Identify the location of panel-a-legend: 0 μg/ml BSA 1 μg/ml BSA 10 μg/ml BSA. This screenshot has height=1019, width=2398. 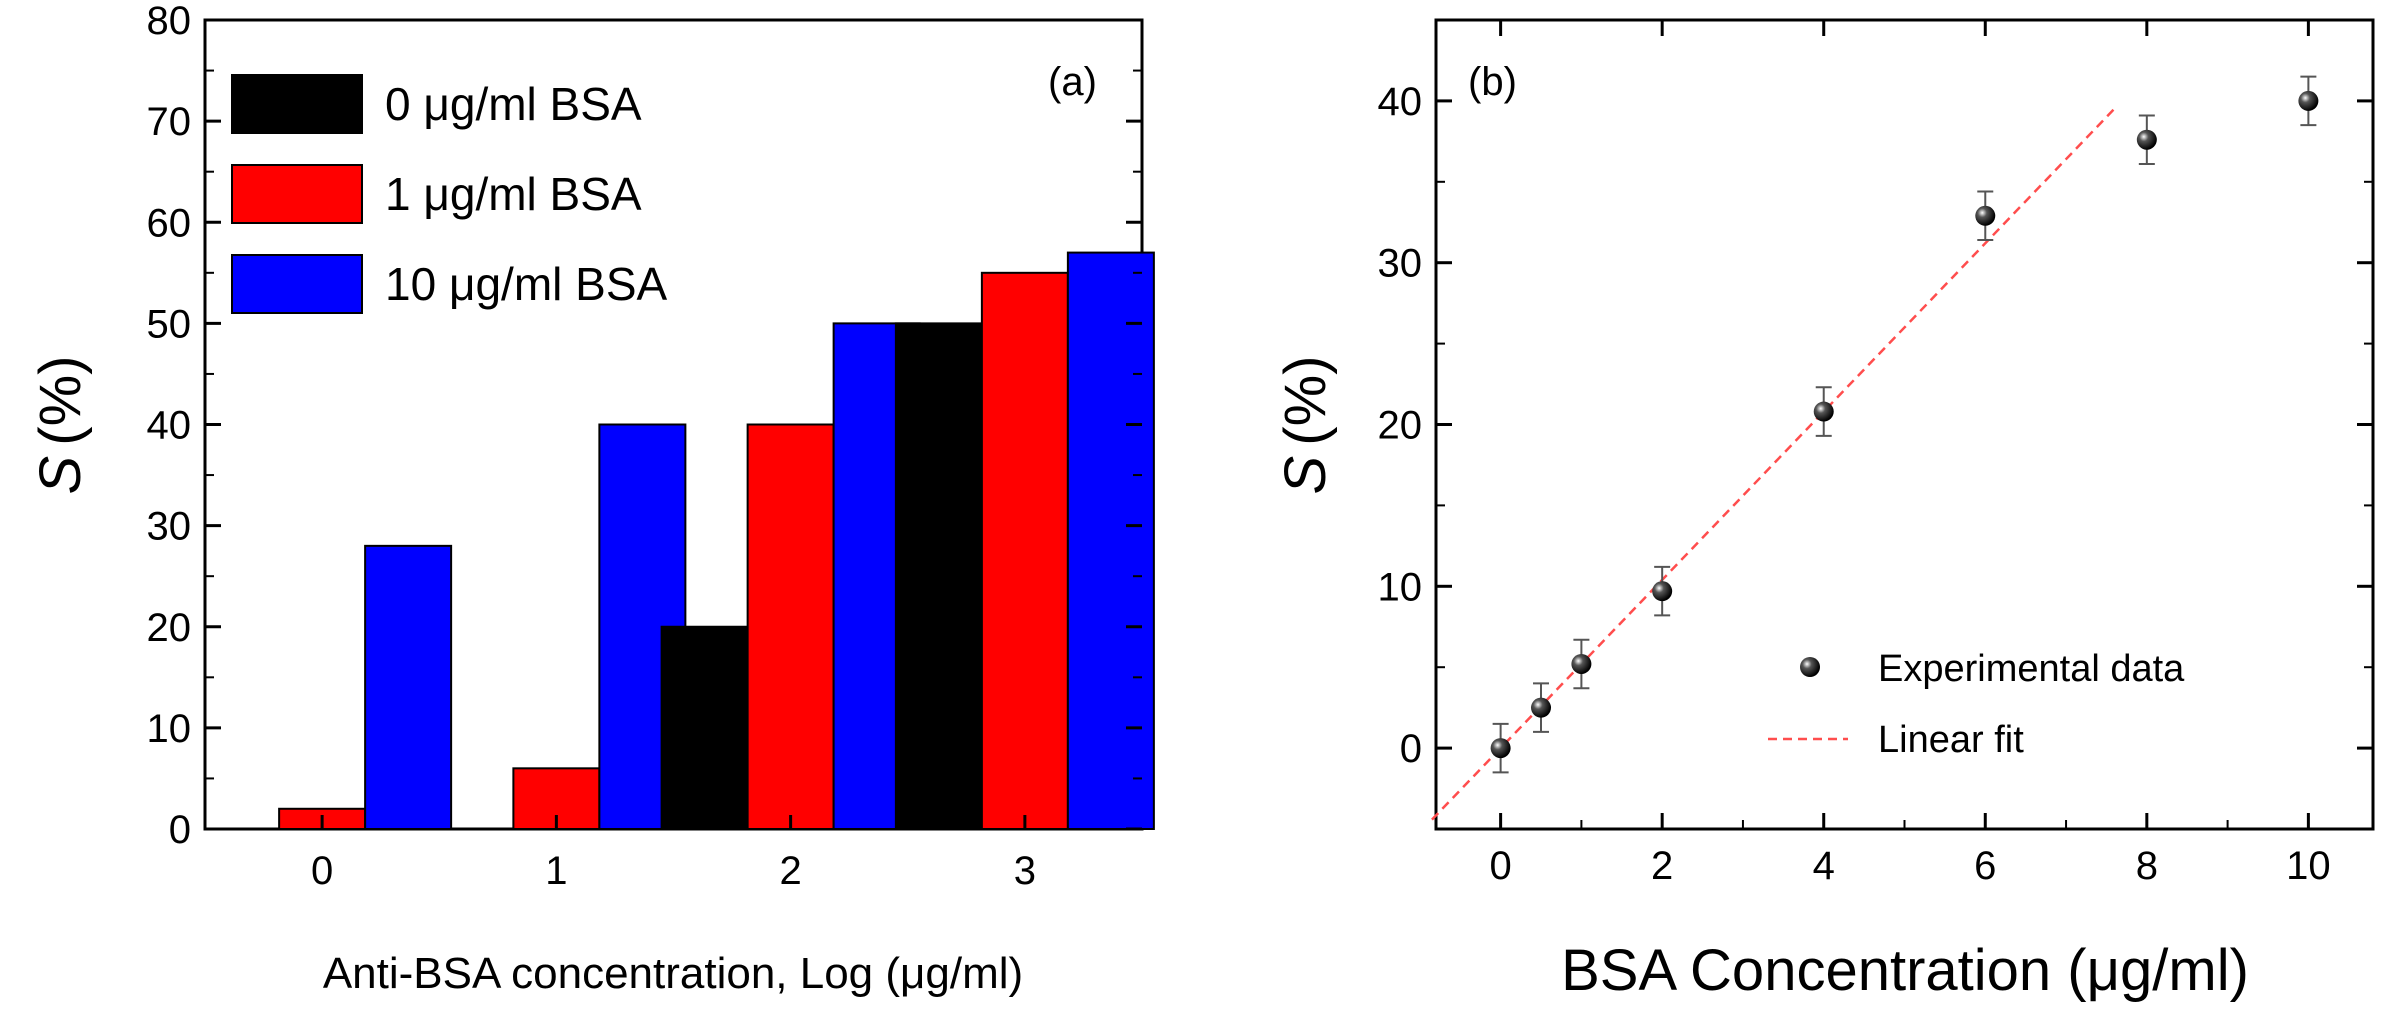
(449, 194).